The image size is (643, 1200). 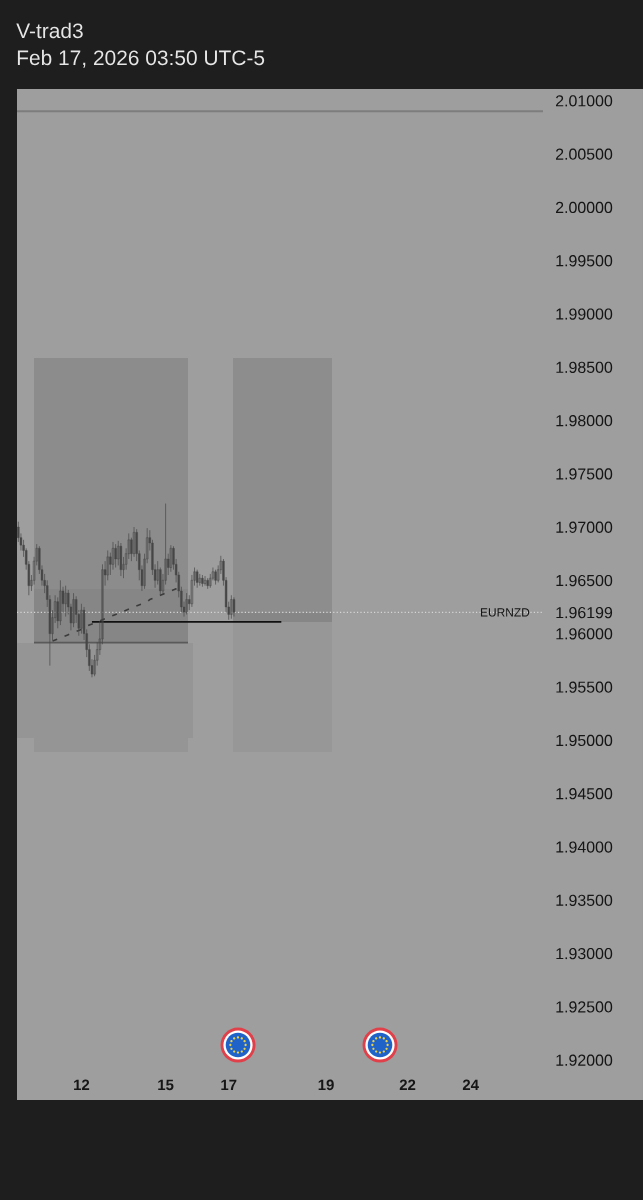 What do you see at coordinates (584, 634) in the screenshot?
I see `y-tick-label: 1.96000` at bounding box center [584, 634].